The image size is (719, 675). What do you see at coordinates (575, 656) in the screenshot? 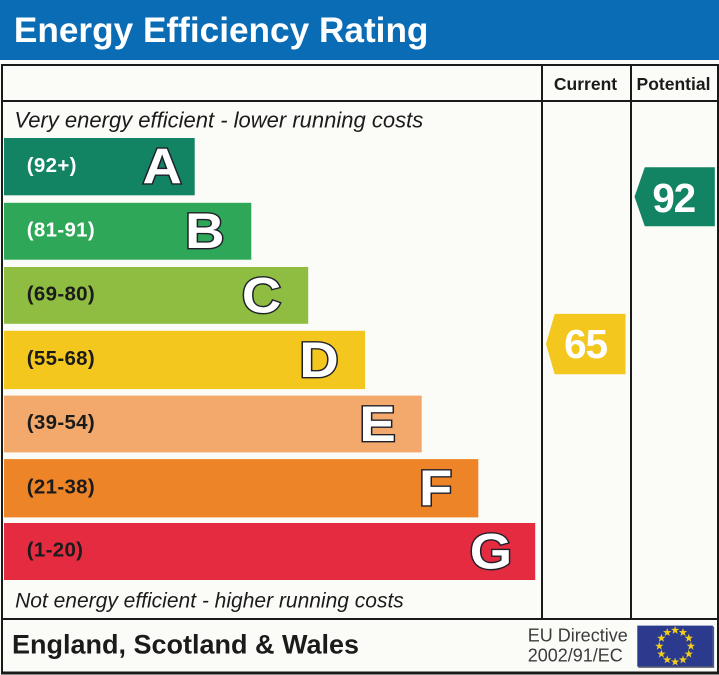
I see `svg-text: 2002/91/EC` at bounding box center [575, 656].